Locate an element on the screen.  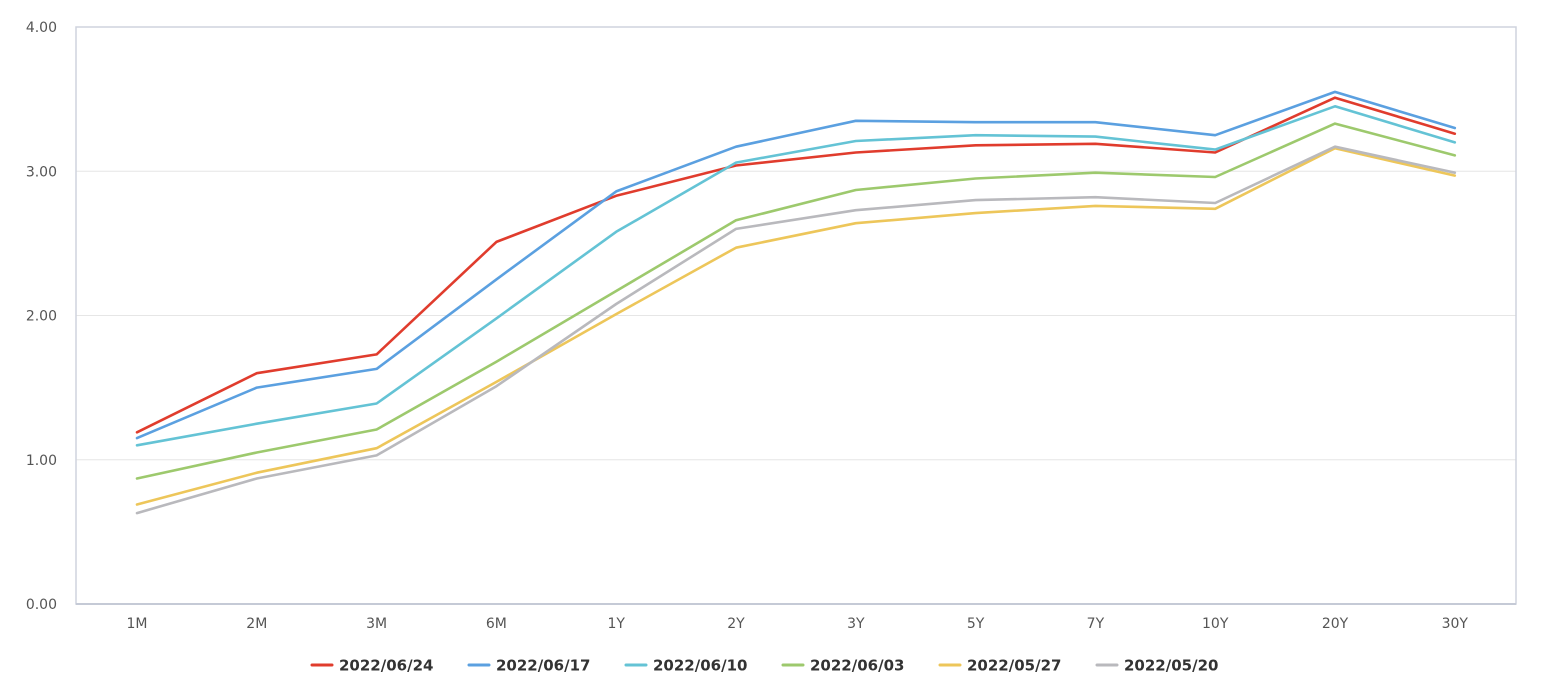
y-tick-label: 4.00 is located at coordinates (41, 28).